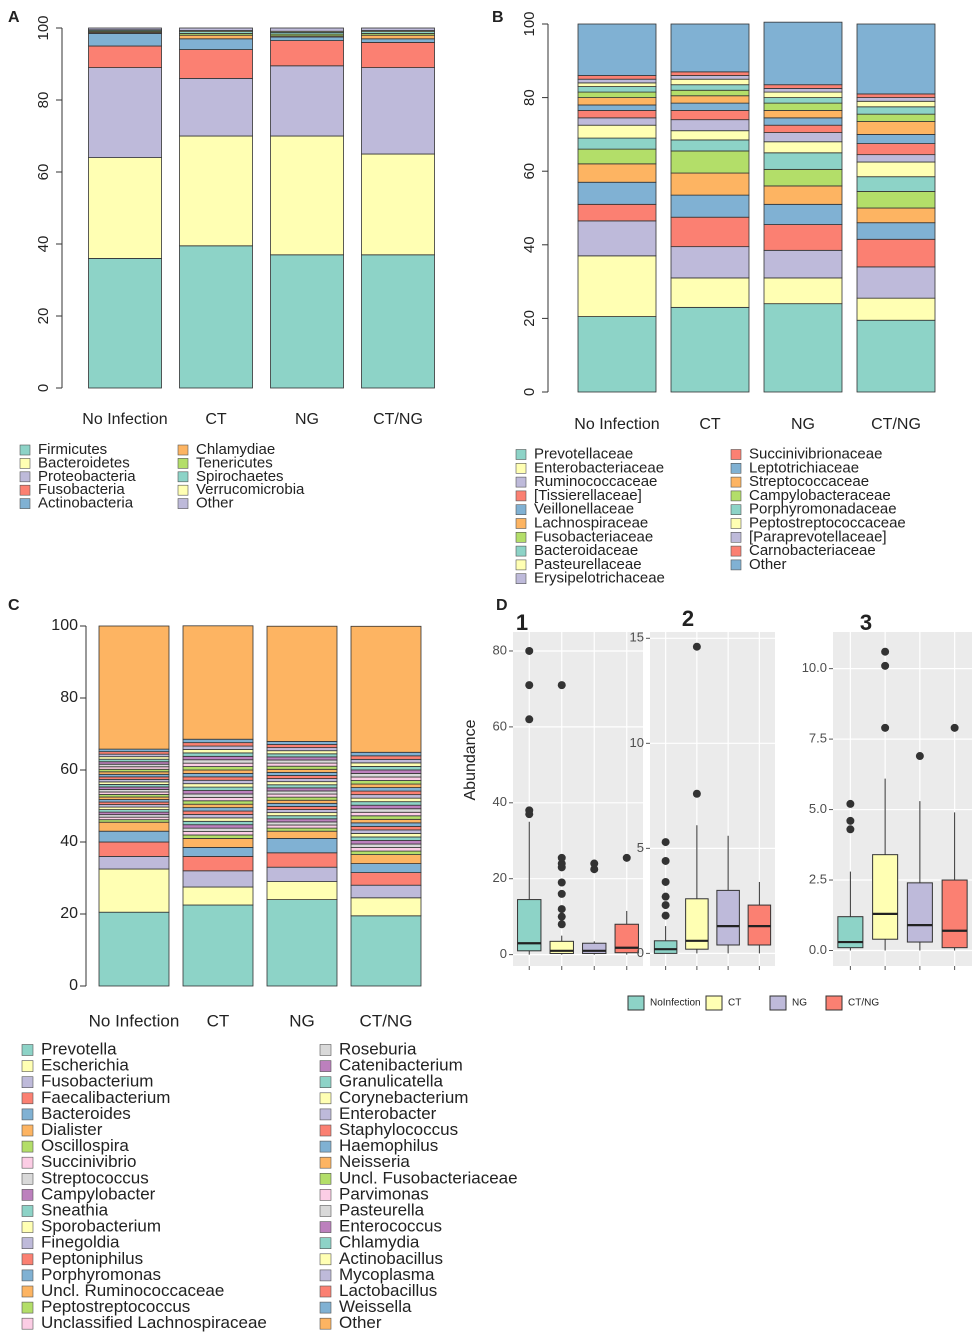 The width and height of the screenshot is (976, 1339). Describe the element at coordinates (390, 1226) in the screenshot. I see `legend-label: Enterococcus` at that location.